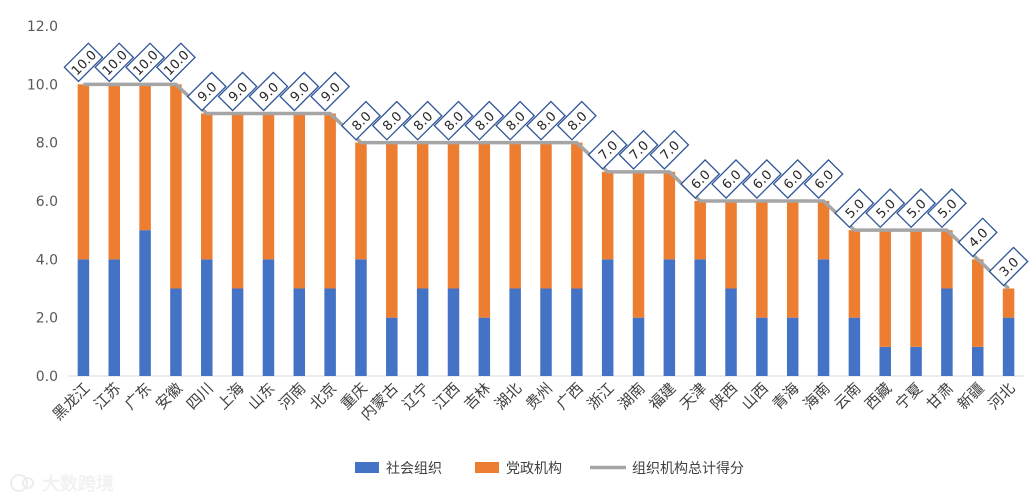 The width and height of the screenshot is (1036, 504). Describe the element at coordinates (107, 396) in the screenshot. I see `x-tick-label: 江苏` at that location.